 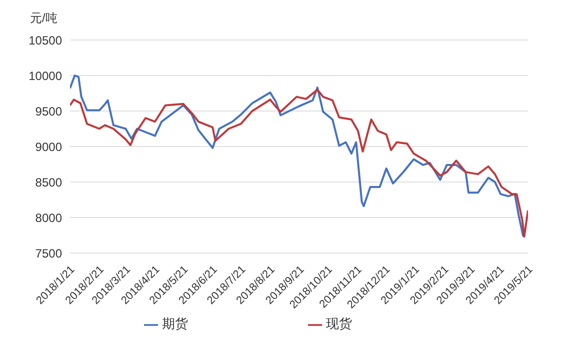 I want to click on y-tick-label: 10500, so click(x=45, y=40).